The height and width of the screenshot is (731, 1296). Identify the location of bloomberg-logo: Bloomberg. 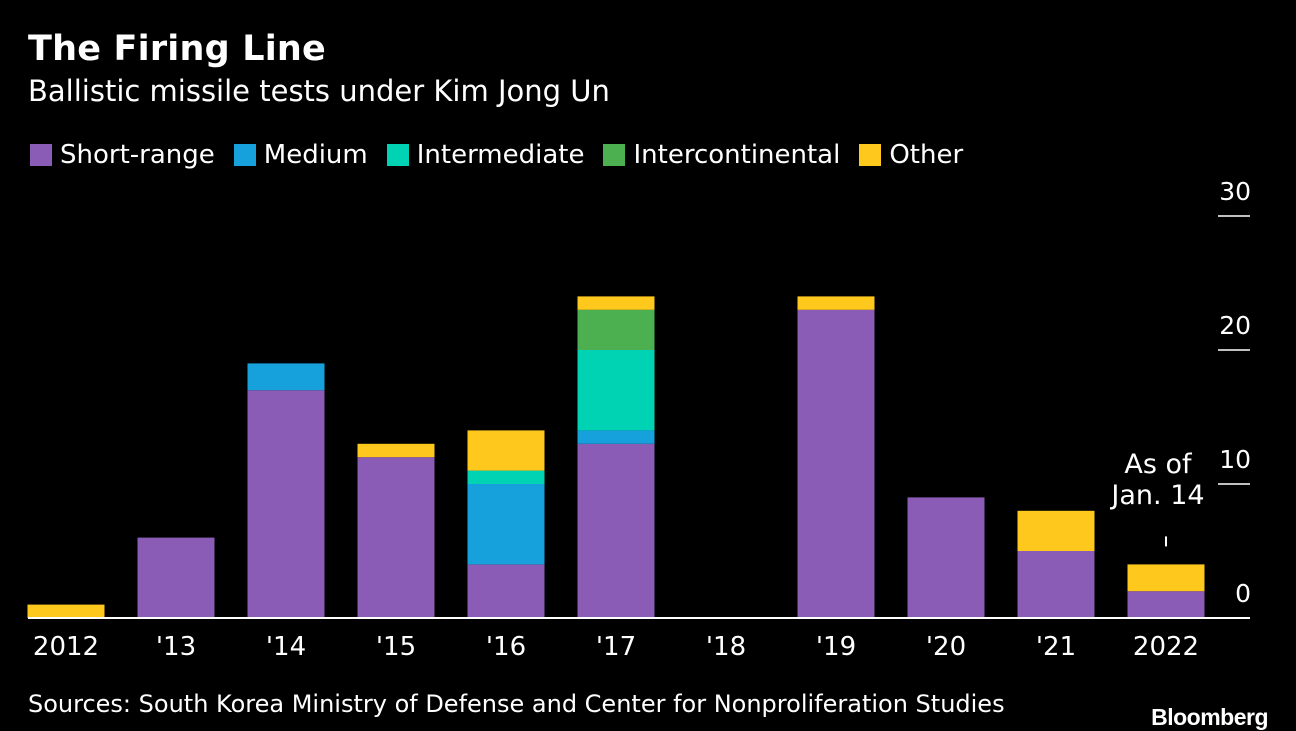
(1209, 717).